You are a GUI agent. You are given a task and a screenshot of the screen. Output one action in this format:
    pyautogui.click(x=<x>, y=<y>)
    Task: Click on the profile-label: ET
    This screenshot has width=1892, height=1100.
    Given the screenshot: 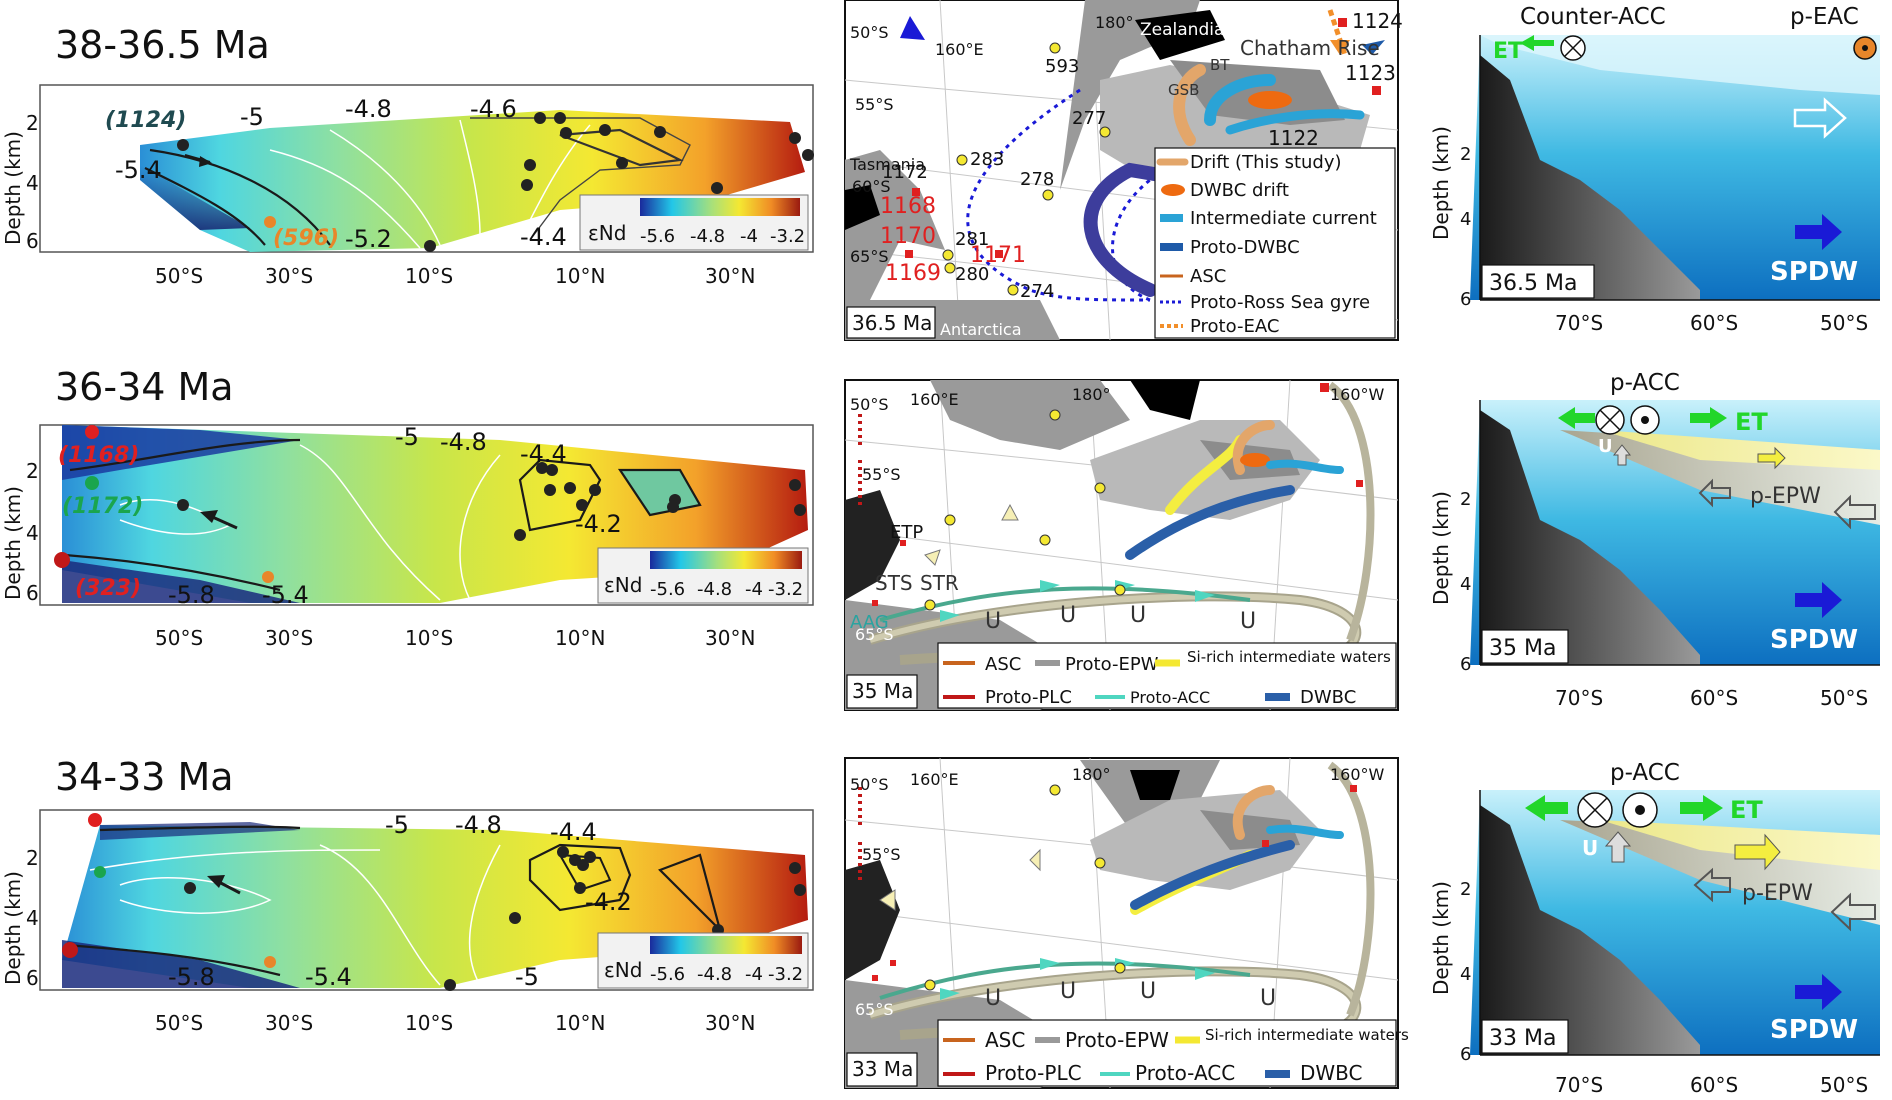 What is the action you would take?
    pyautogui.click(x=1751, y=422)
    